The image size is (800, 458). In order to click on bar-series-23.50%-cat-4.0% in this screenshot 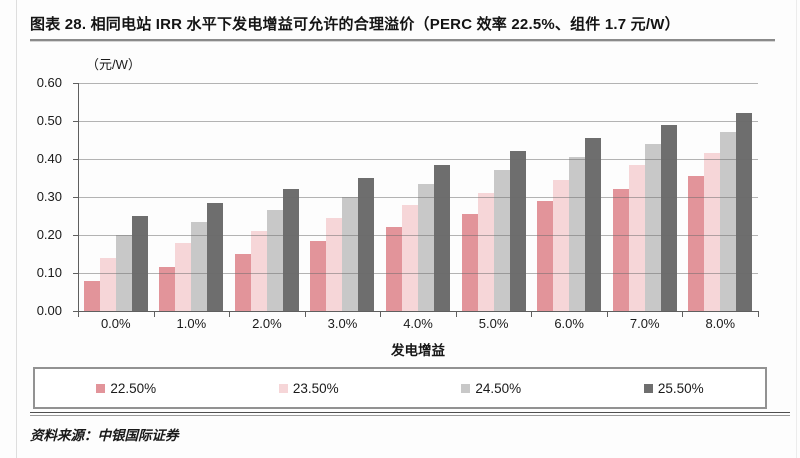, I will do `click(410, 257)`.